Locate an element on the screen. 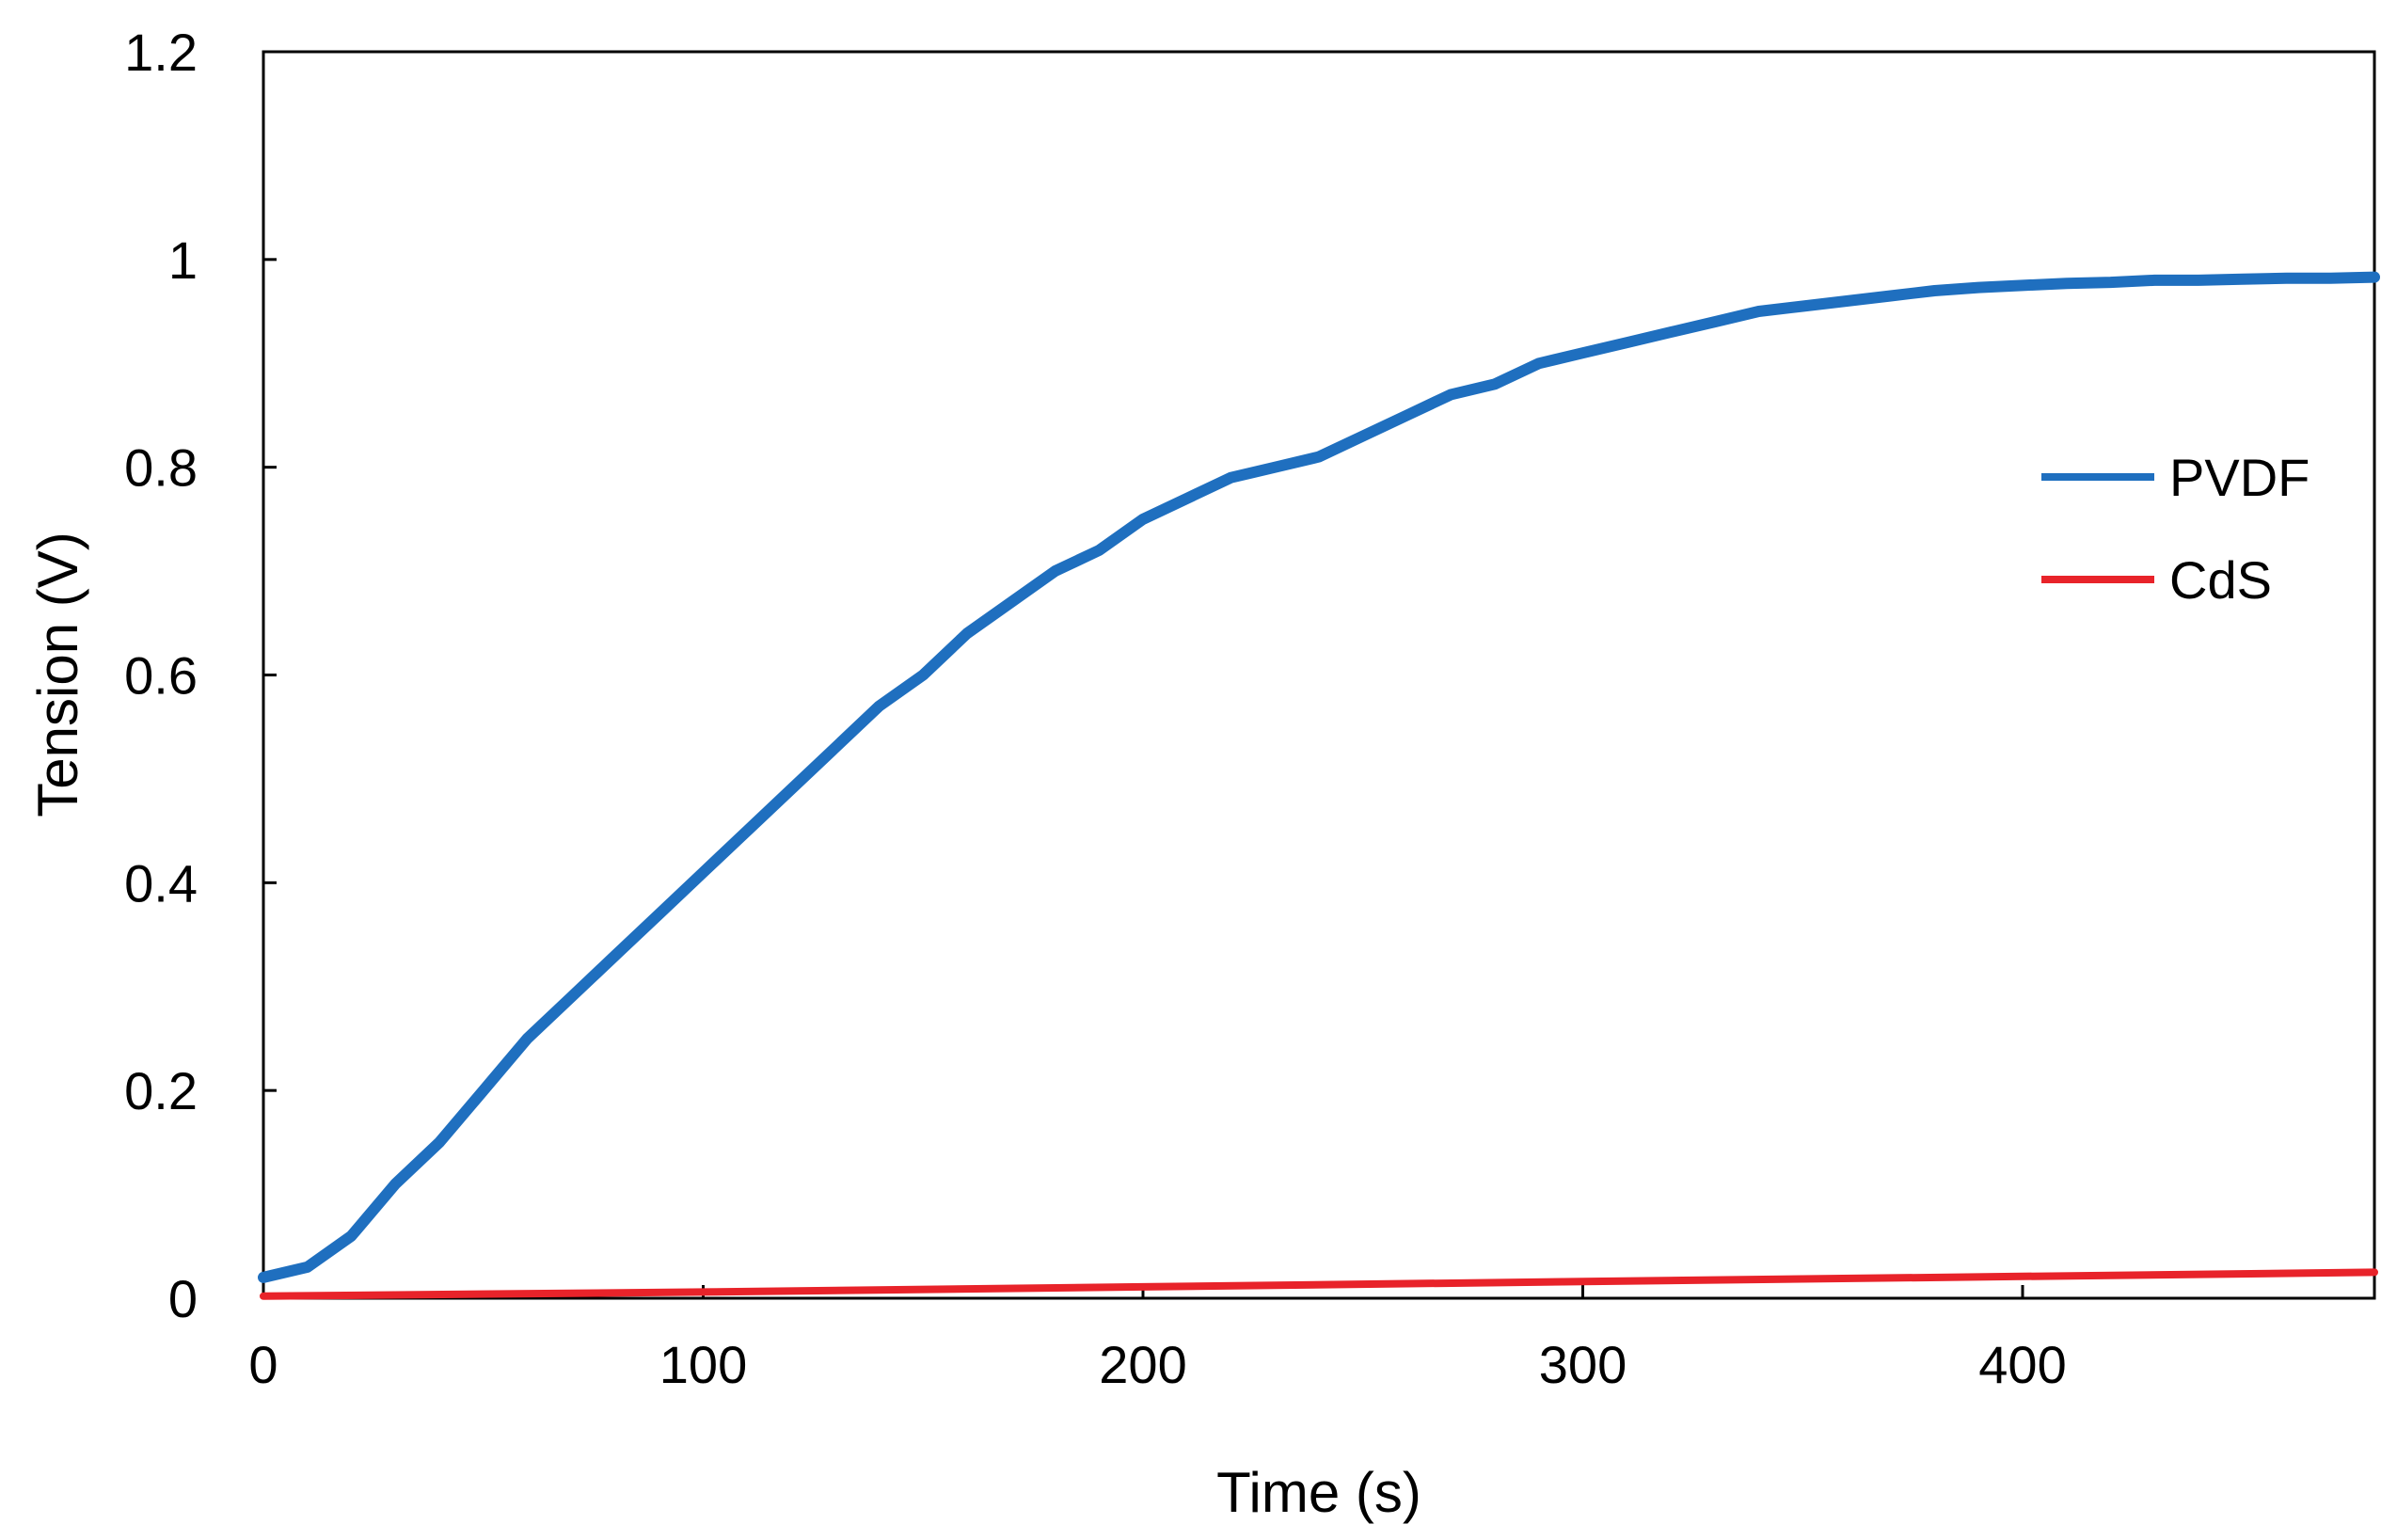  y-tick-label: 0.4 is located at coordinates (161, 883).